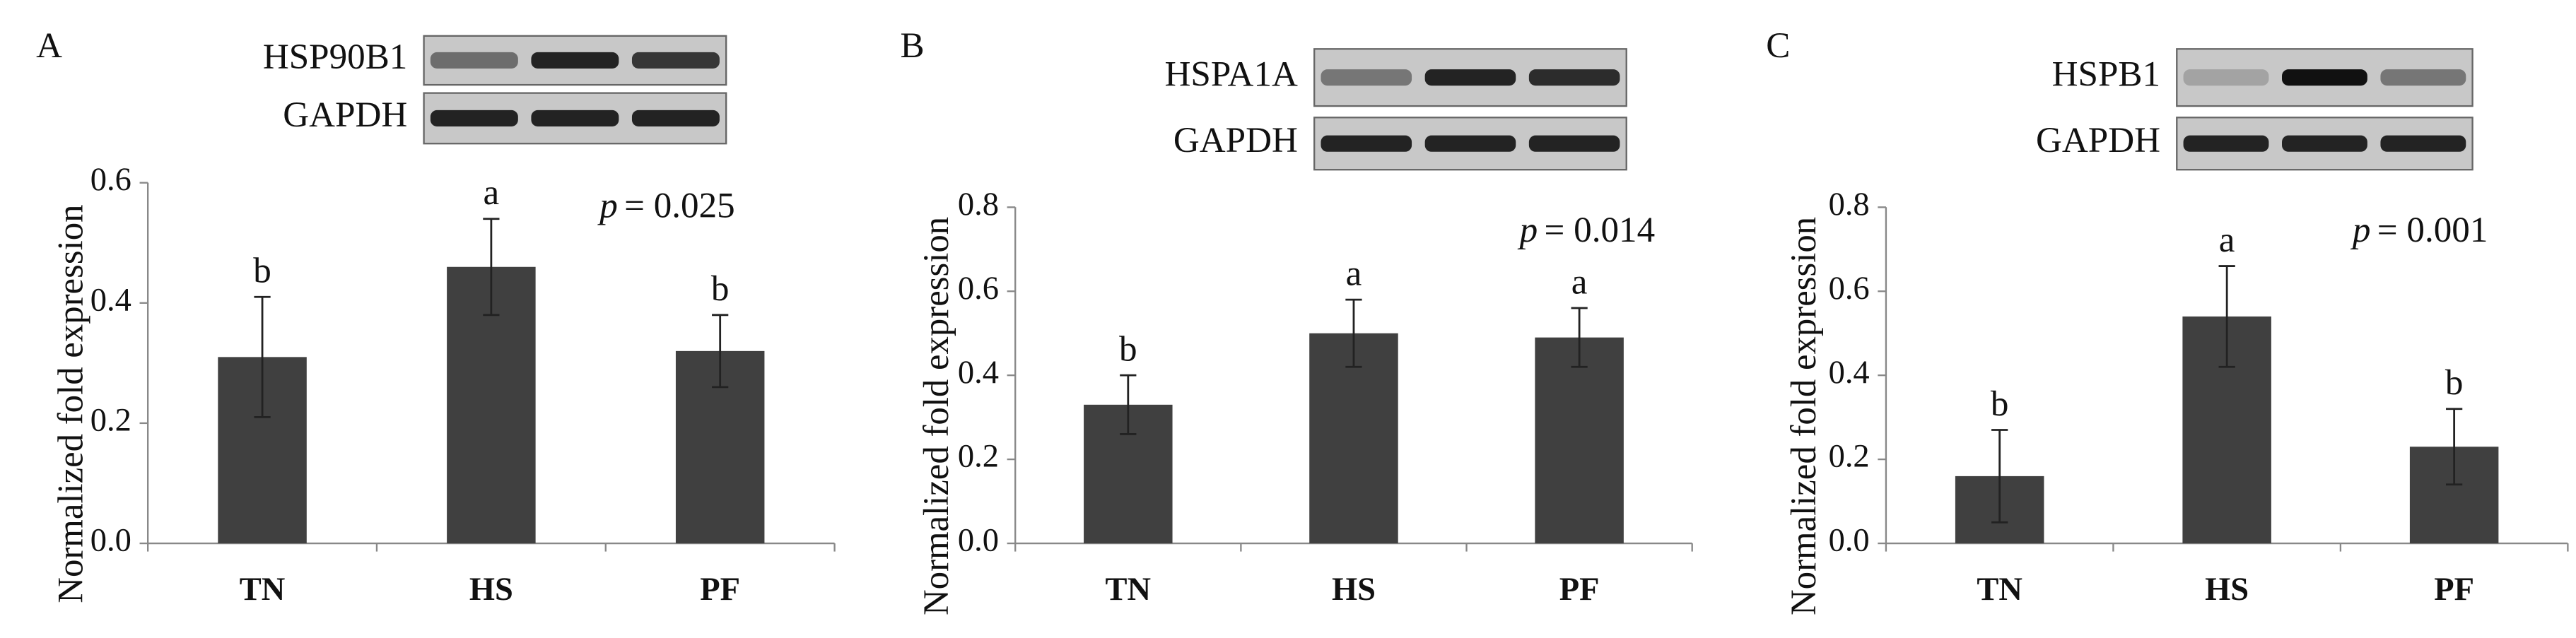 This screenshot has height=638, width=2576. What do you see at coordinates (1778, 46) in the screenshot?
I see `panel-label: C` at bounding box center [1778, 46].